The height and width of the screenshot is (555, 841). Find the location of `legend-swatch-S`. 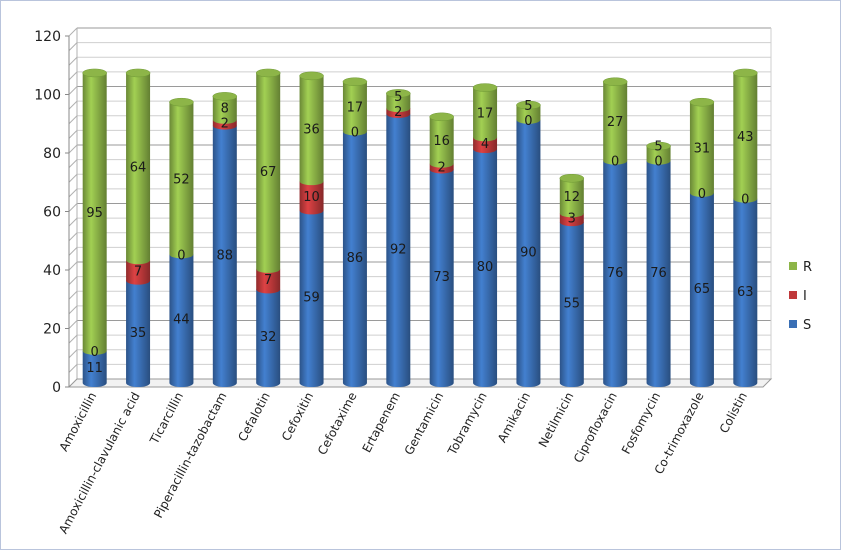

legend-swatch-S is located at coordinates (793, 324).